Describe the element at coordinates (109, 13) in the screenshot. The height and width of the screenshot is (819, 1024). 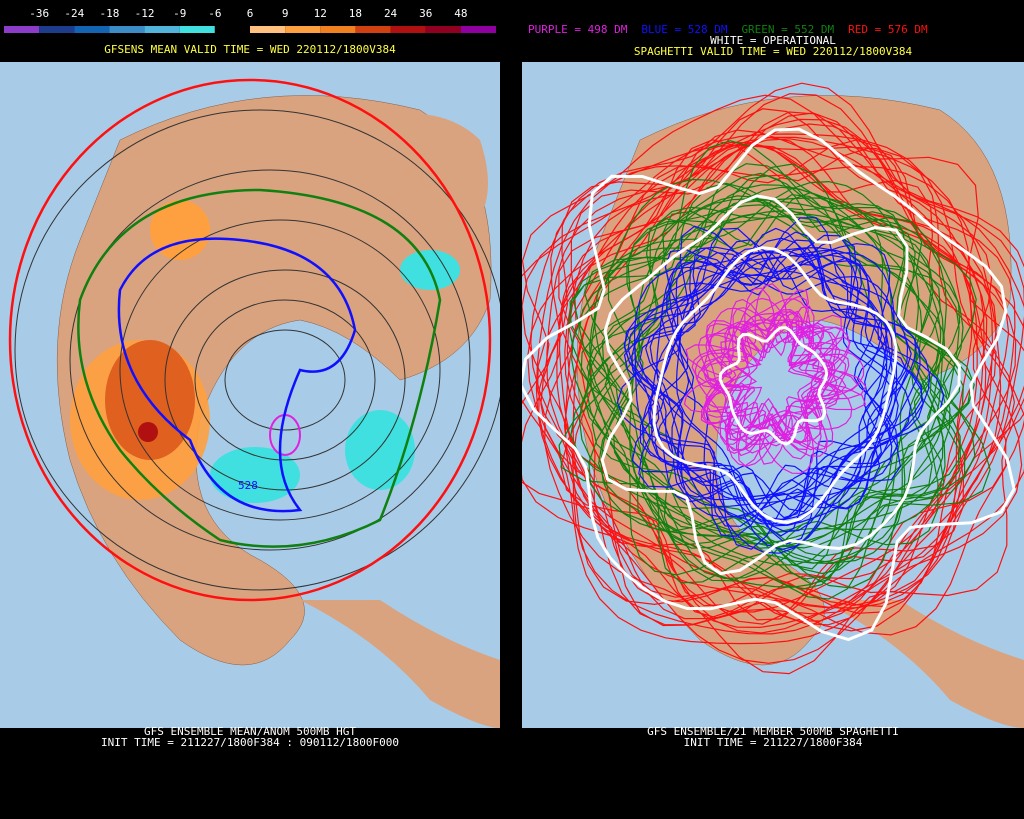
I see `colorbar-label: -18` at that location.